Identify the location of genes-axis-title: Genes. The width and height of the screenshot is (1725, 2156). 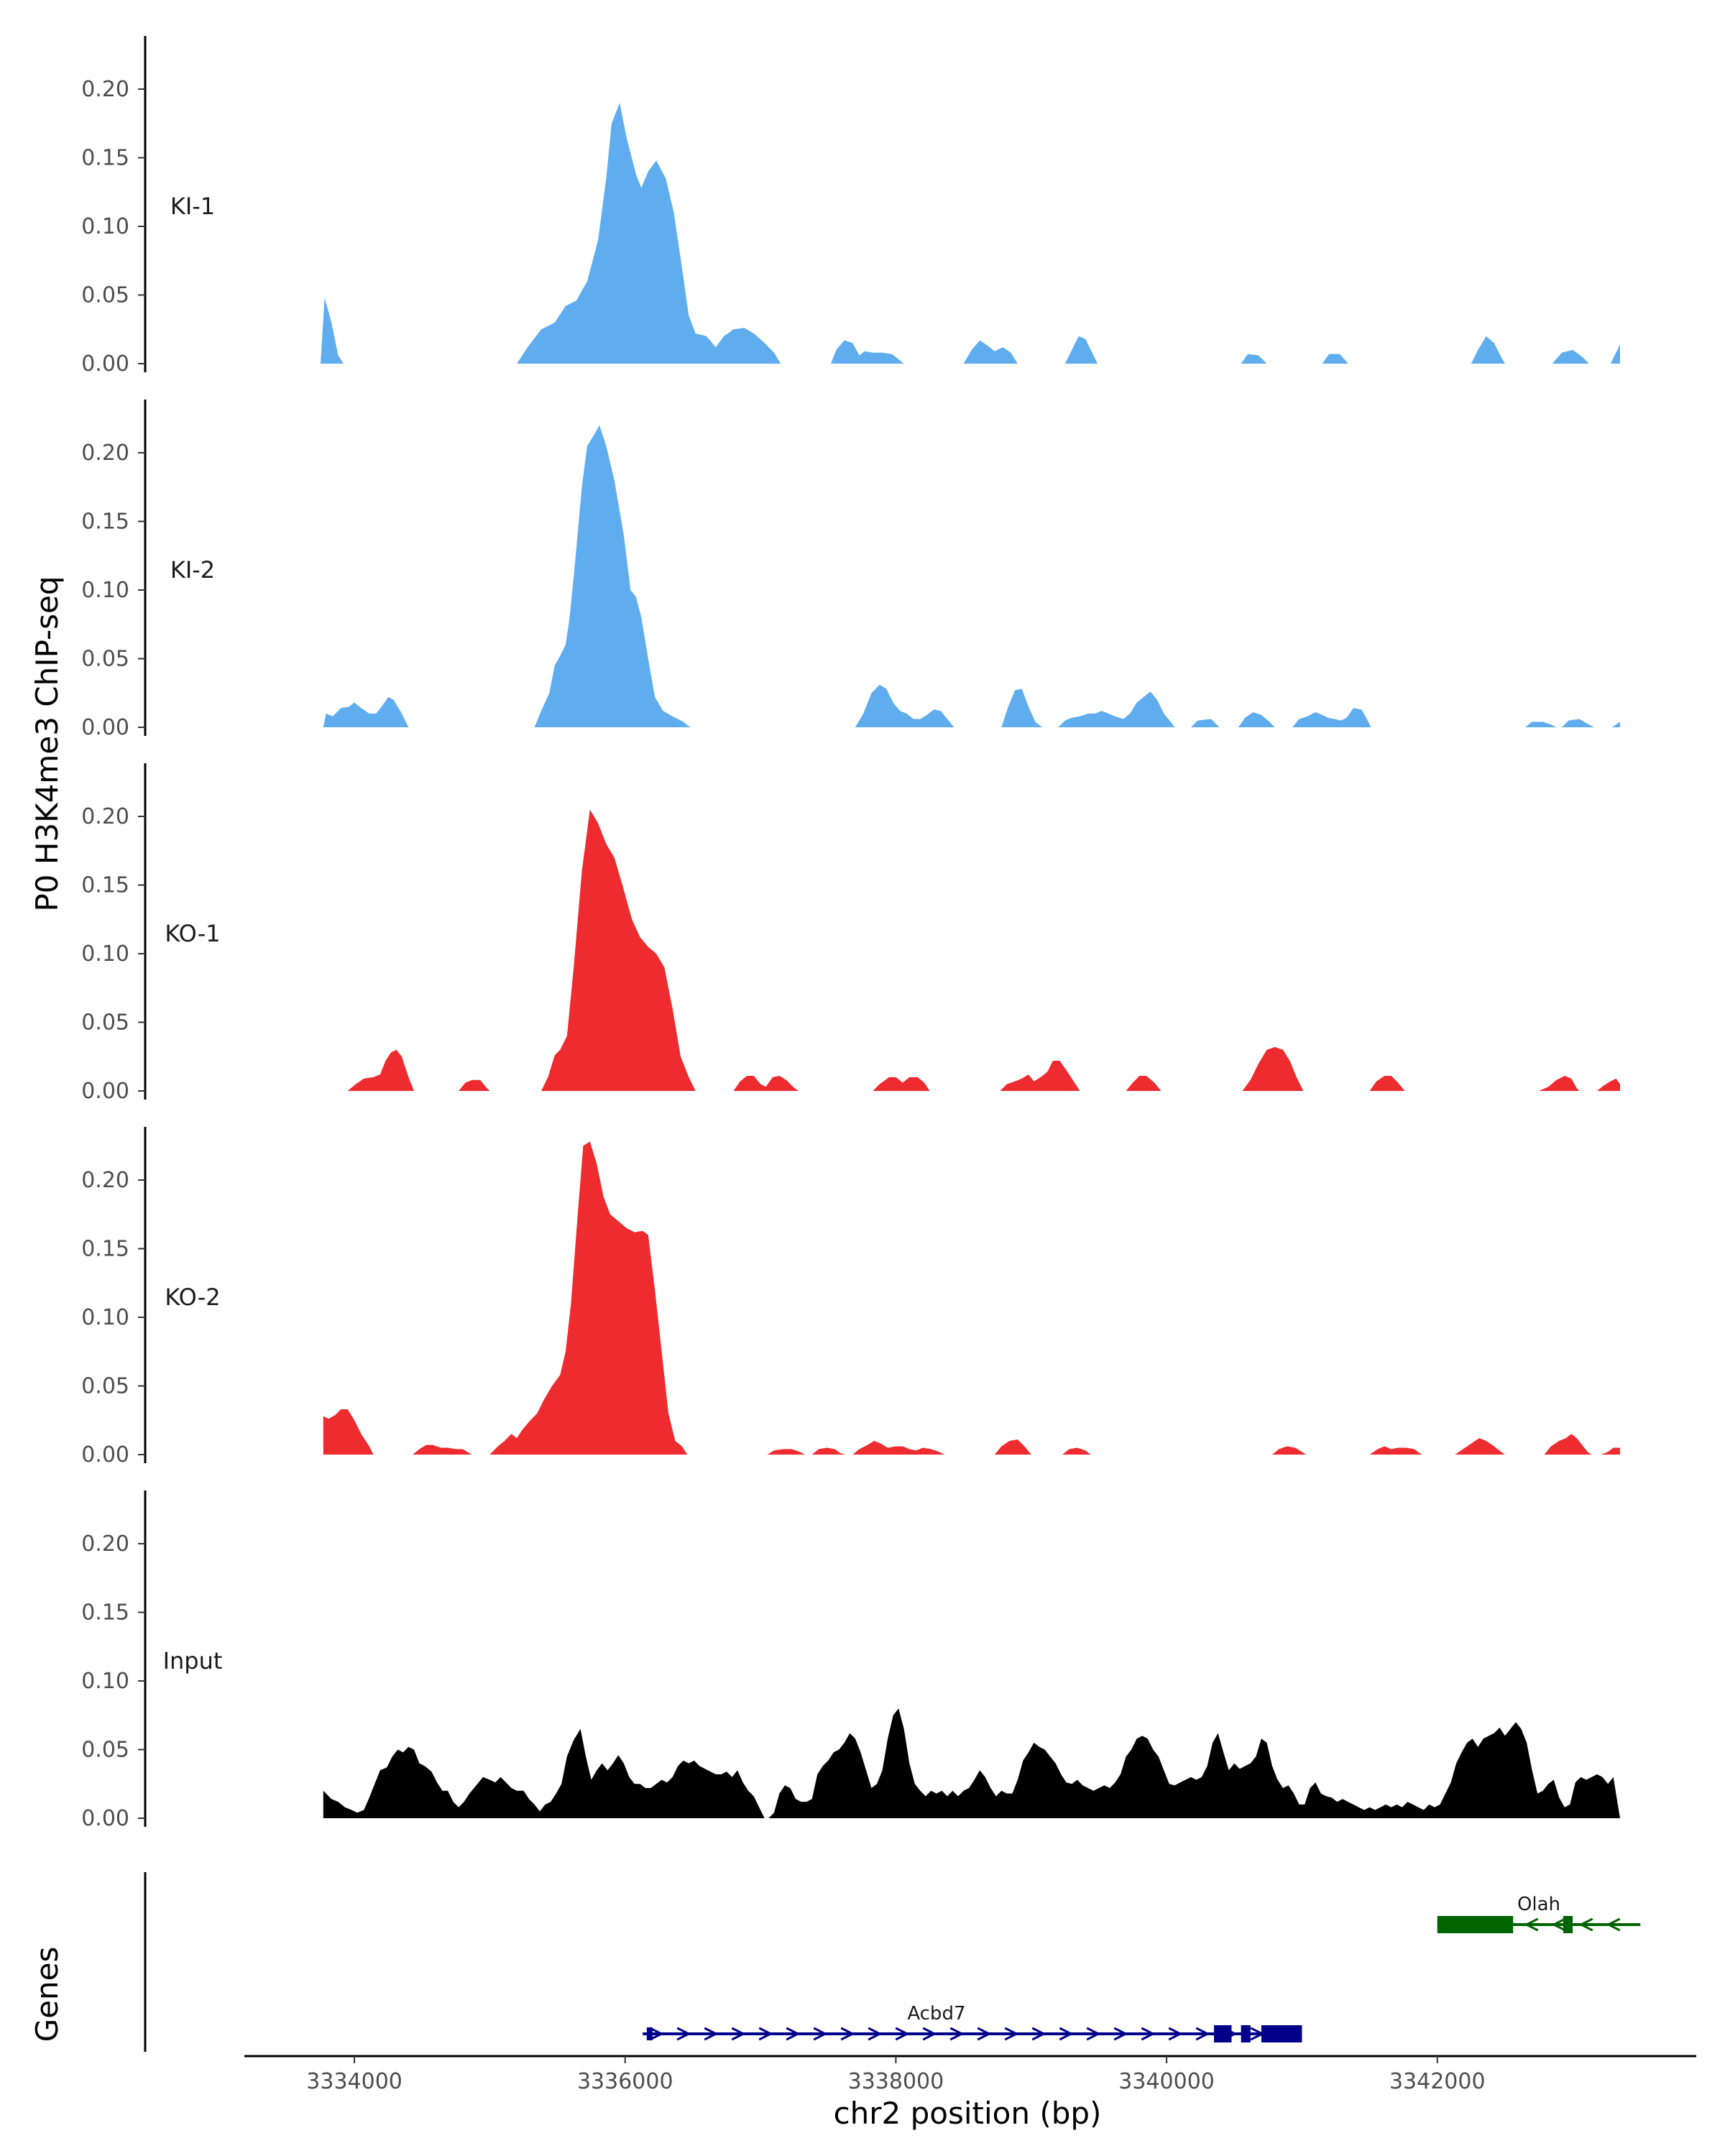
(47, 1994).